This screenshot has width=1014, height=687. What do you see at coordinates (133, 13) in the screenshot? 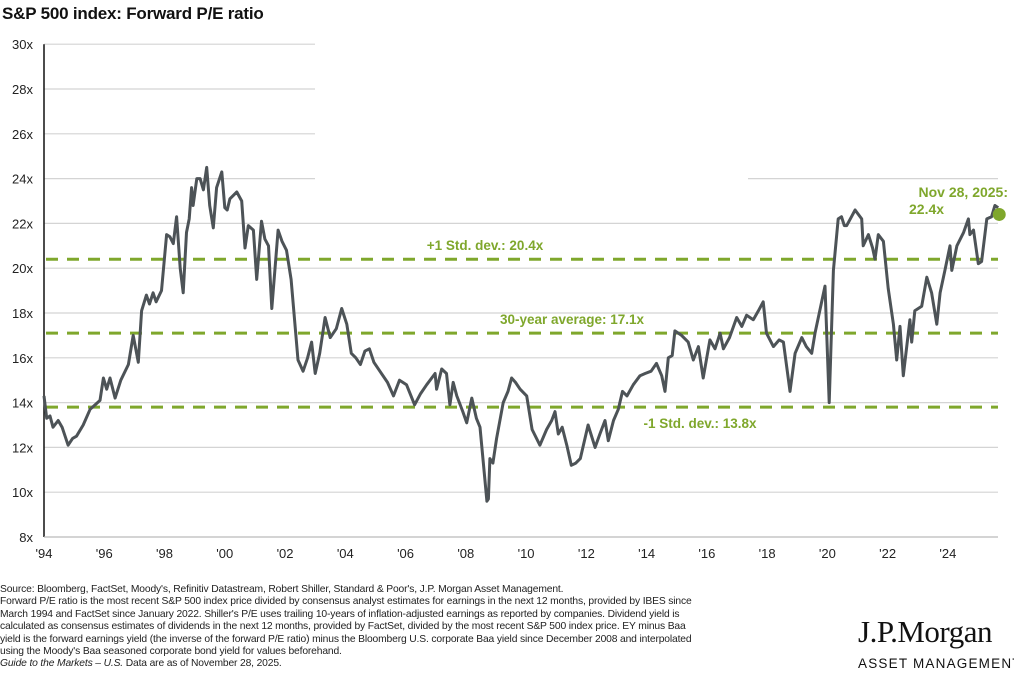
I see `chart-title: S&P 500 index: Forward P/E ratio` at bounding box center [133, 13].